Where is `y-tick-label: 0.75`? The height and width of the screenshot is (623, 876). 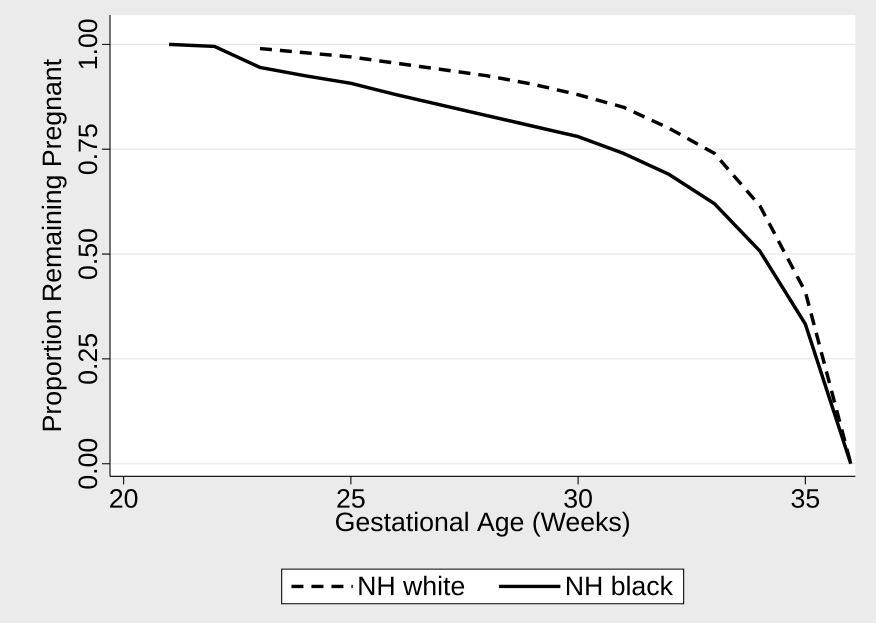 y-tick-label: 0.75 is located at coordinates (88, 149).